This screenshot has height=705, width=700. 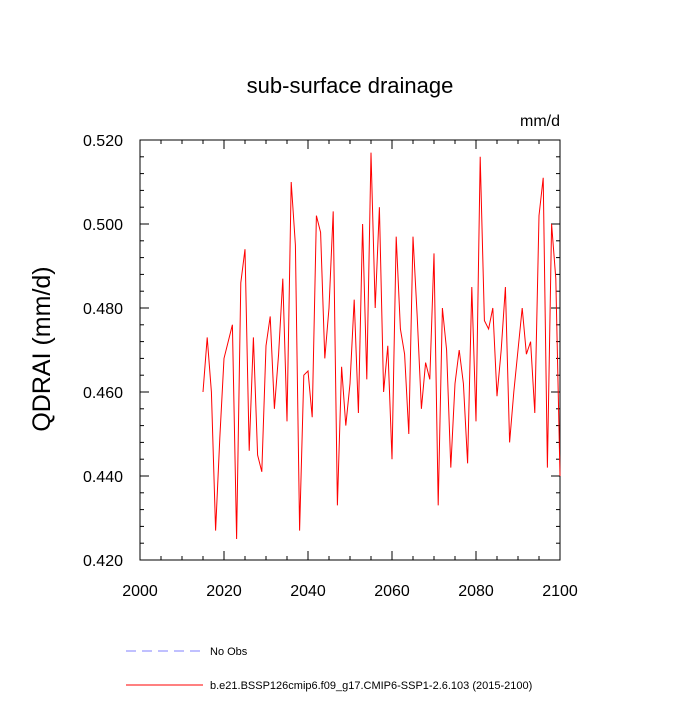 What do you see at coordinates (308, 591) in the screenshot?
I see `x-tick-label: 2040` at bounding box center [308, 591].